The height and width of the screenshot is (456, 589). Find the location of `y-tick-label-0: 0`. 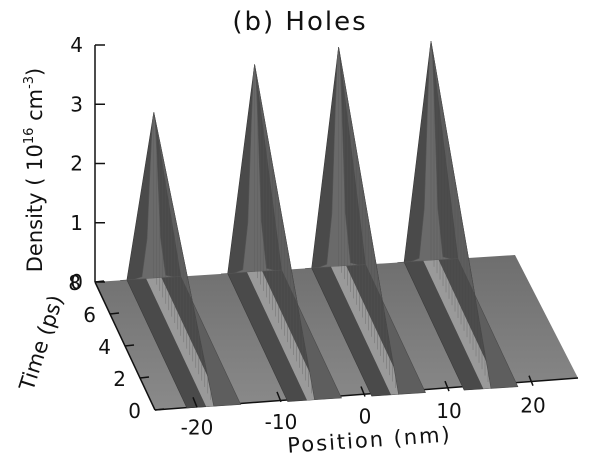

y-tick-label-0: 0 is located at coordinates (134, 411).